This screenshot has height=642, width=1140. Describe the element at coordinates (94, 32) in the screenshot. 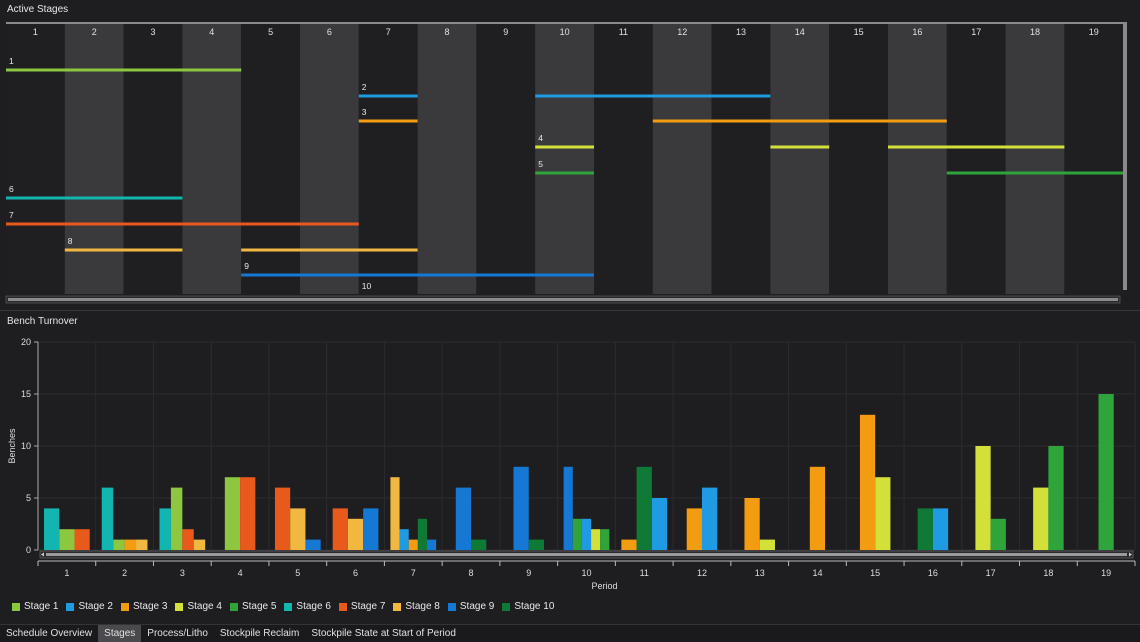

I see `period-header: 2` at that location.